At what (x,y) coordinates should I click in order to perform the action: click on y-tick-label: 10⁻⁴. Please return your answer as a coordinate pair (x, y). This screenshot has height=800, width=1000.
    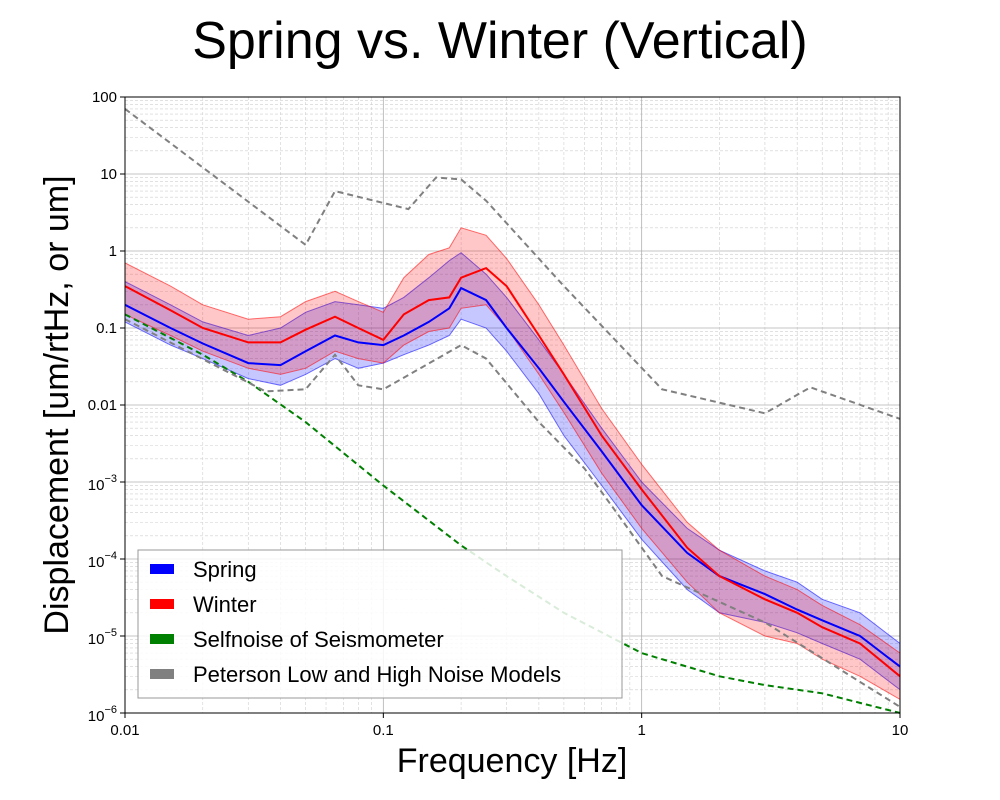
    Looking at the image, I should click on (102, 560).